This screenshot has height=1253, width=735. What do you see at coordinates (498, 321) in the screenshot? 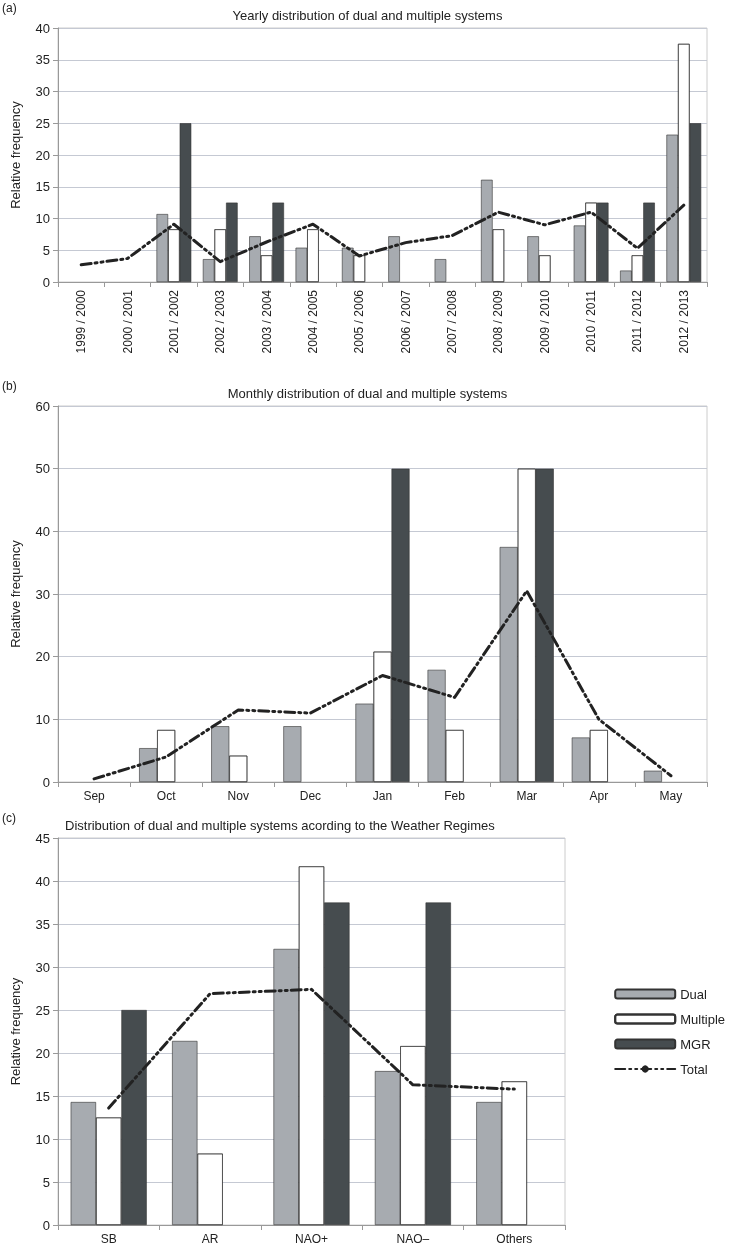
I see `x-tick-label: 2008 / 2009` at bounding box center [498, 321].